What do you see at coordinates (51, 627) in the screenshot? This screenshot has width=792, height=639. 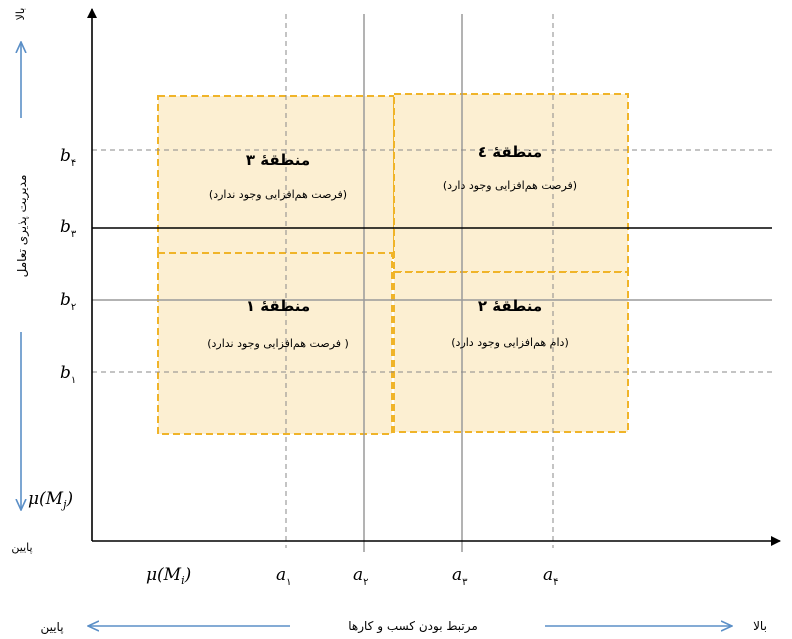 I see `x-low-label: پایین` at bounding box center [51, 627].